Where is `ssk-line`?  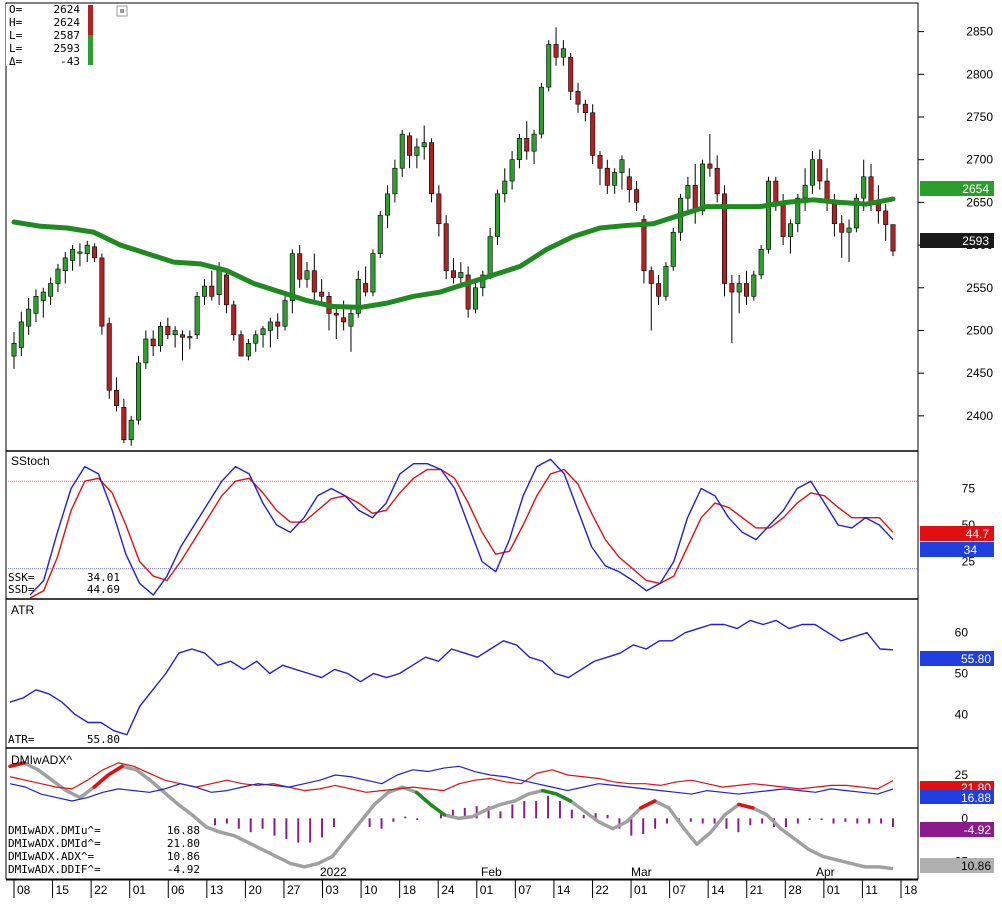 ssk-line is located at coordinates (461, 527).